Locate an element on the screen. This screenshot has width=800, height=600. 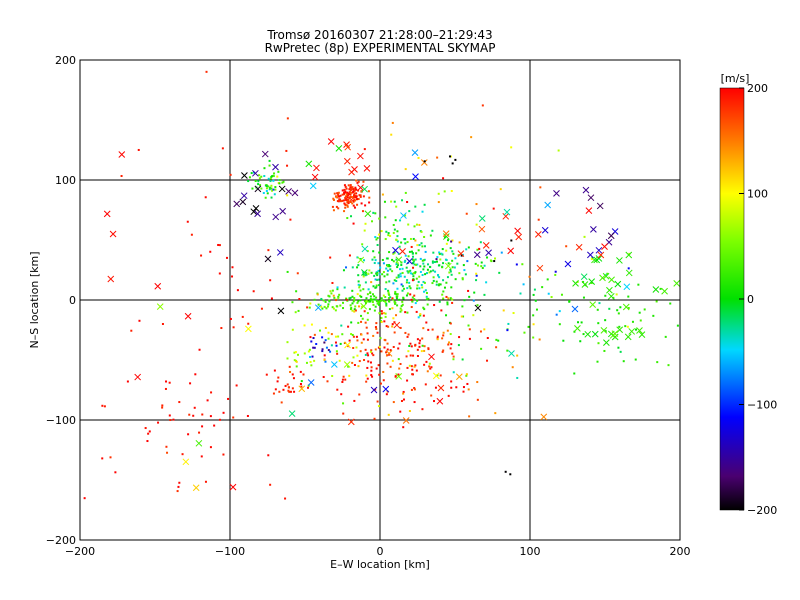
y-axis-label: N–S location [km] is located at coordinates (34, 299).